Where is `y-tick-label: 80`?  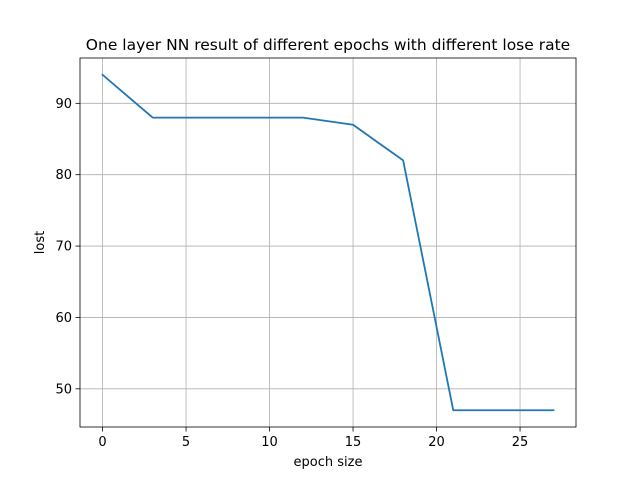 y-tick-label: 80 is located at coordinates (63, 175).